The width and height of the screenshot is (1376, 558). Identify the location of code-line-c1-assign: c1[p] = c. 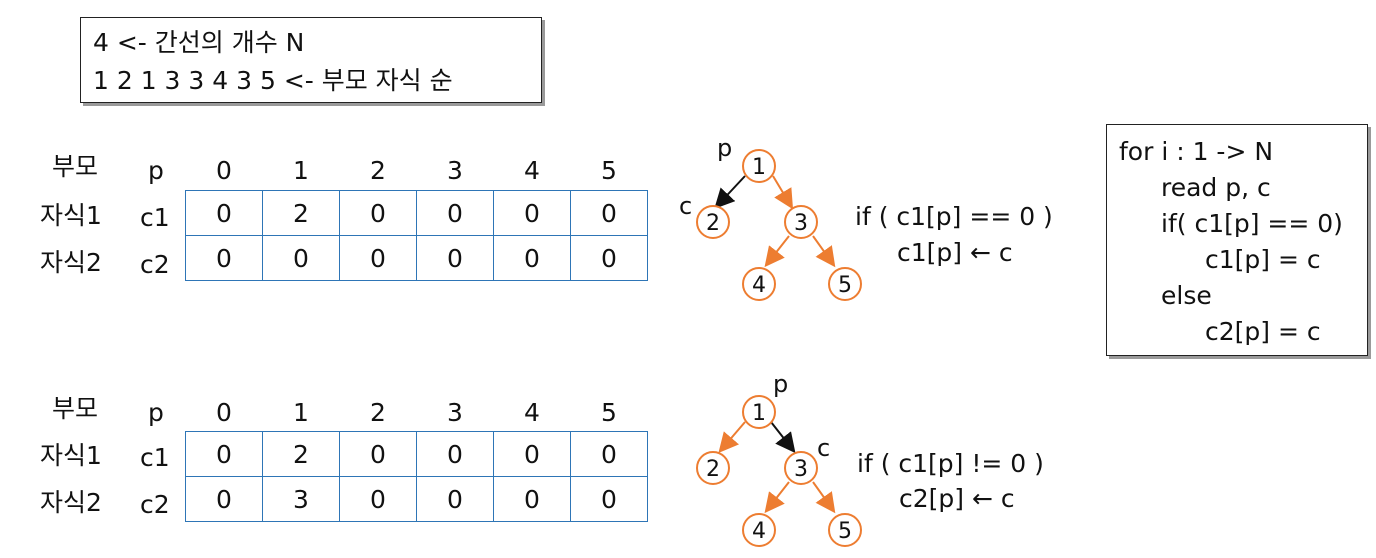
(1263, 259).